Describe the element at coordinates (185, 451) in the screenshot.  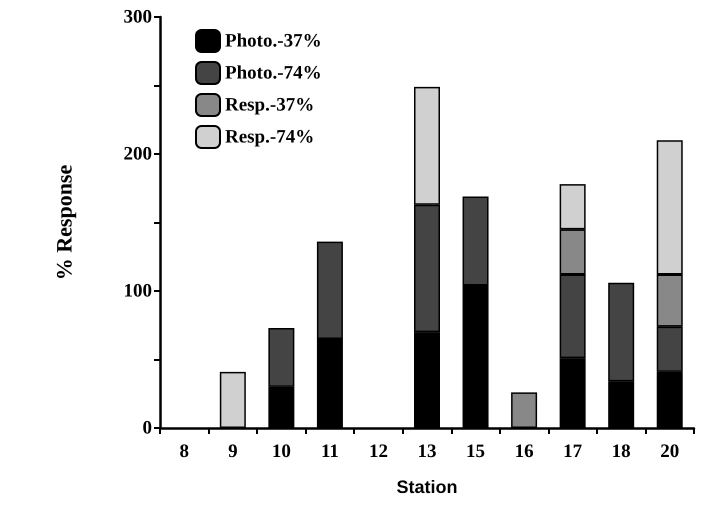
I see `x-tick-label: 8` at that location.